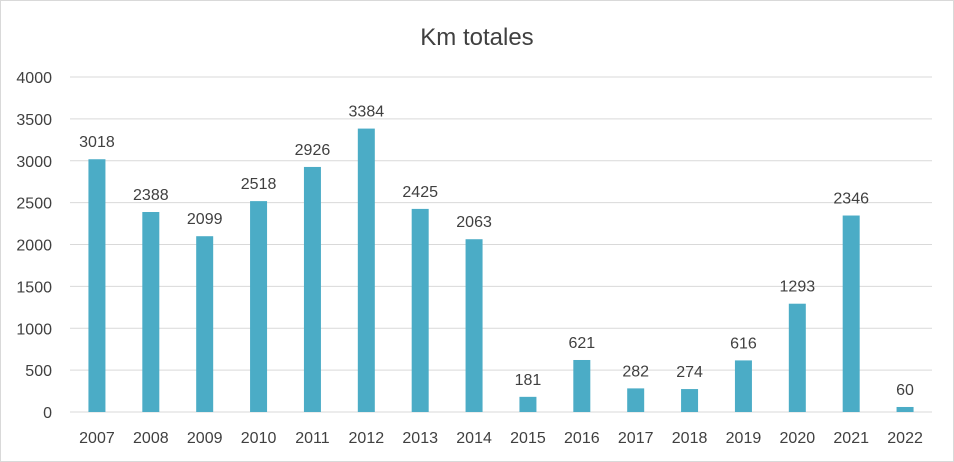 This screenshot has height=462, width=954. I want to click on data-label-2019: 616, so click(743, 343).